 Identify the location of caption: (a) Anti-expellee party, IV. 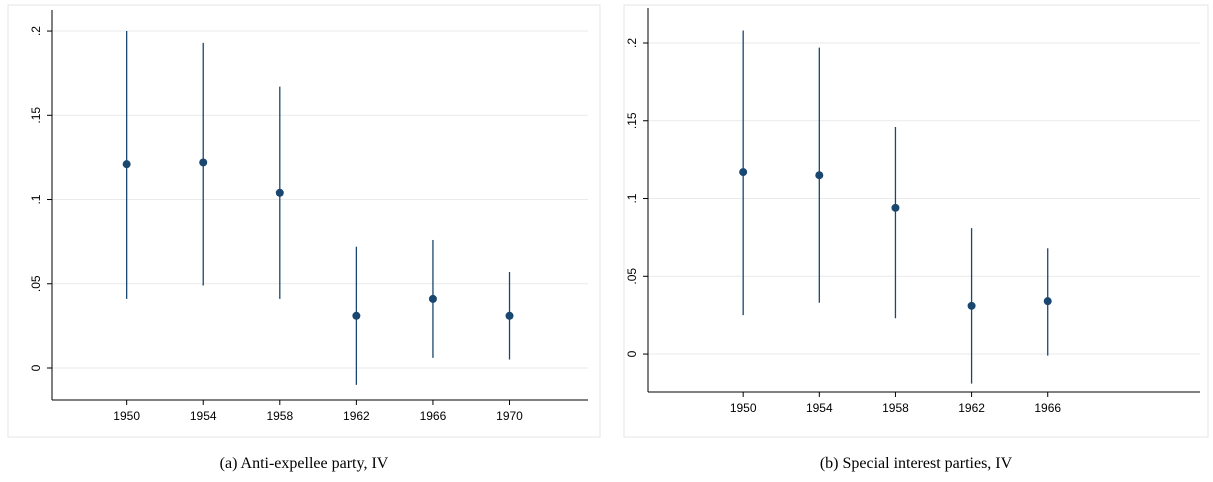
(304, 463).